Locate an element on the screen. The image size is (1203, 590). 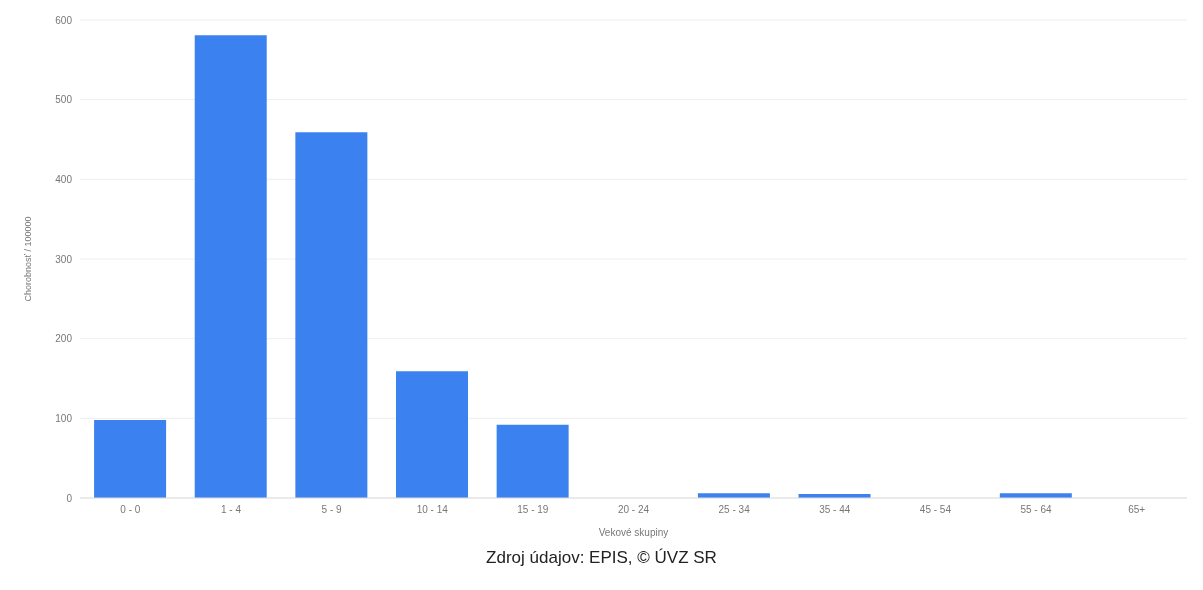
x-tick-label: 35 - 44 is located at coordinates (835, 510).